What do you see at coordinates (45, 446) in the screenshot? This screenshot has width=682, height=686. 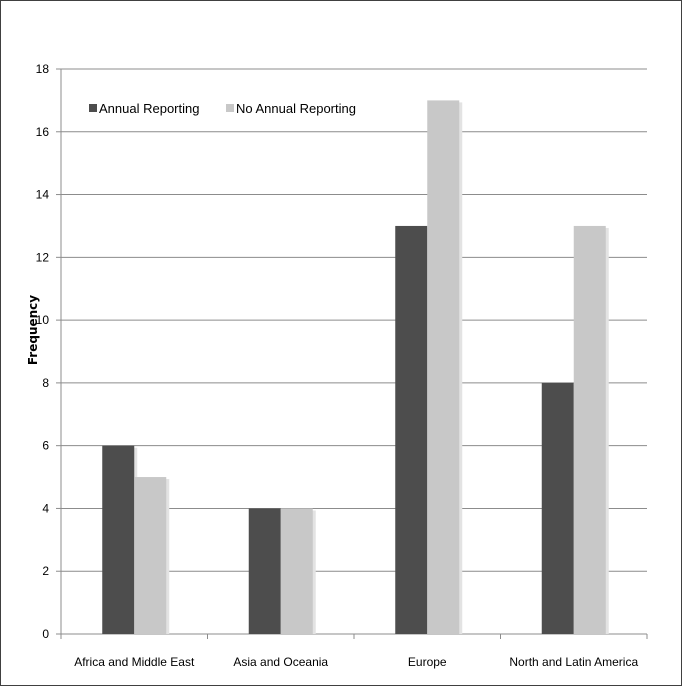 I see `y-tick-label: 6` at bounding box center [45, 446].